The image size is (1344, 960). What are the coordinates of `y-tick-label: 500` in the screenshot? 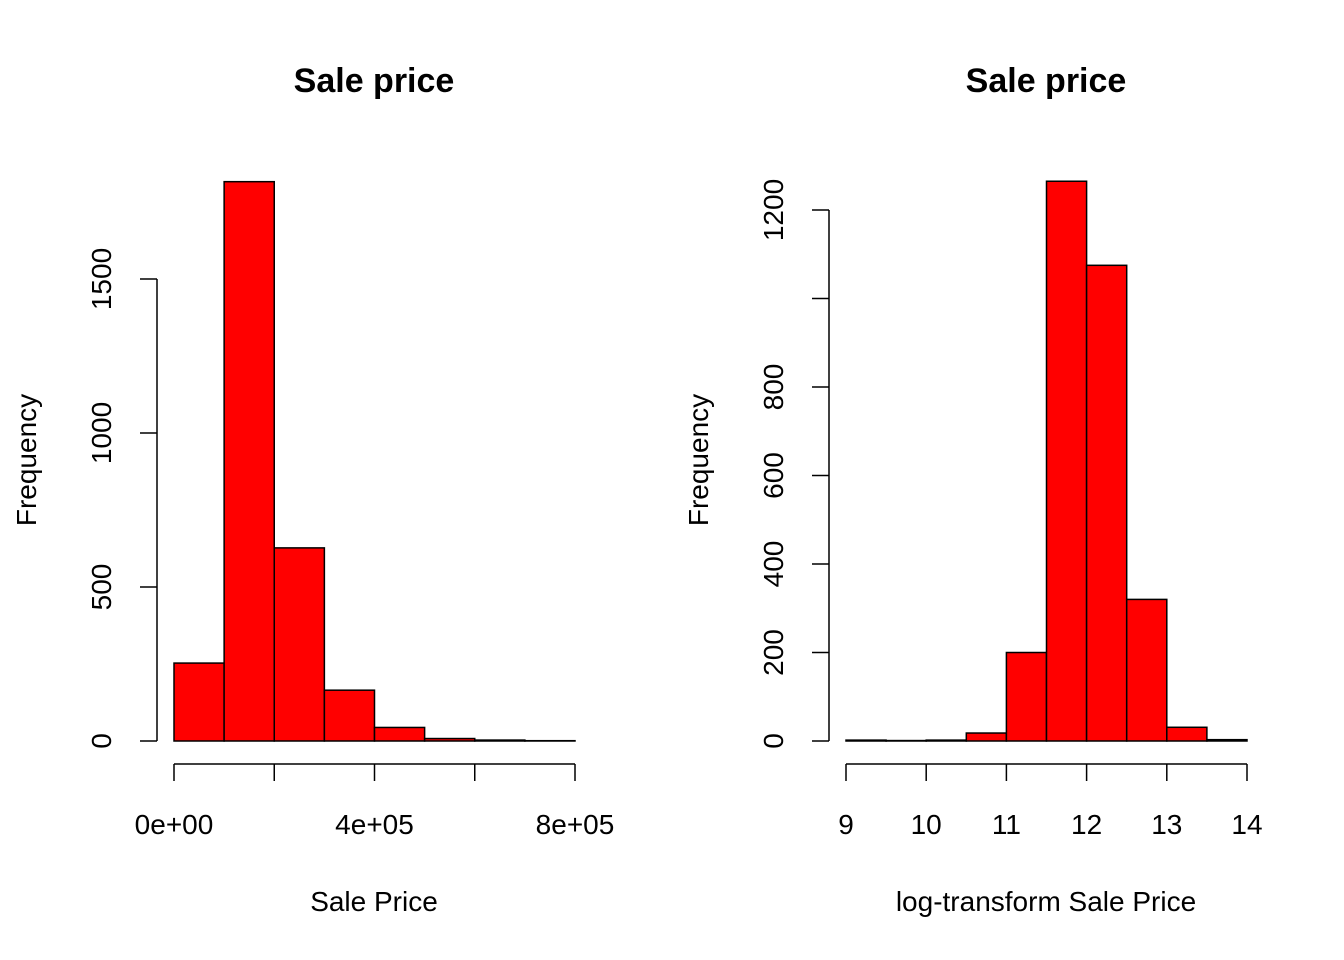 It's located at (101, 587).